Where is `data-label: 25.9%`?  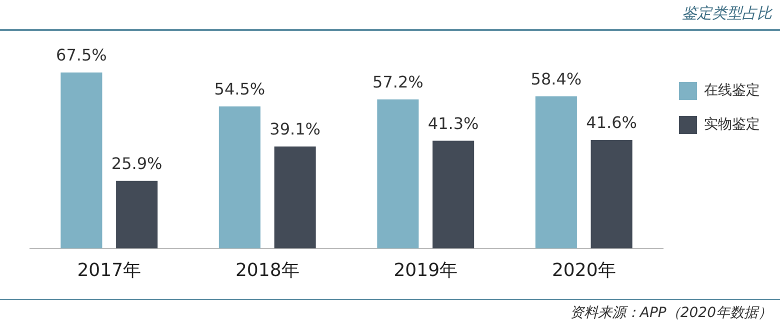
data-label: 25.9% is located at coordinates (136, 164).